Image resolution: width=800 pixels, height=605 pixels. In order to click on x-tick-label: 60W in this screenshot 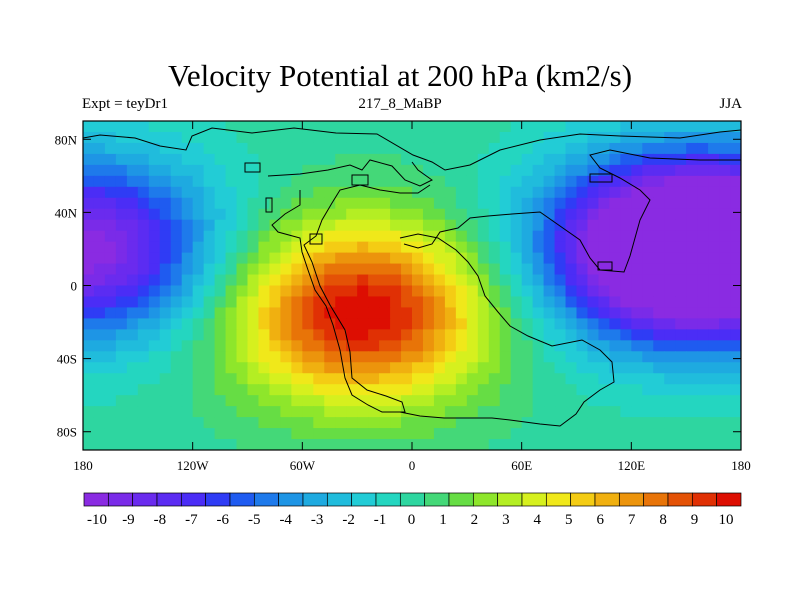, I will do `click(303, 465)`.